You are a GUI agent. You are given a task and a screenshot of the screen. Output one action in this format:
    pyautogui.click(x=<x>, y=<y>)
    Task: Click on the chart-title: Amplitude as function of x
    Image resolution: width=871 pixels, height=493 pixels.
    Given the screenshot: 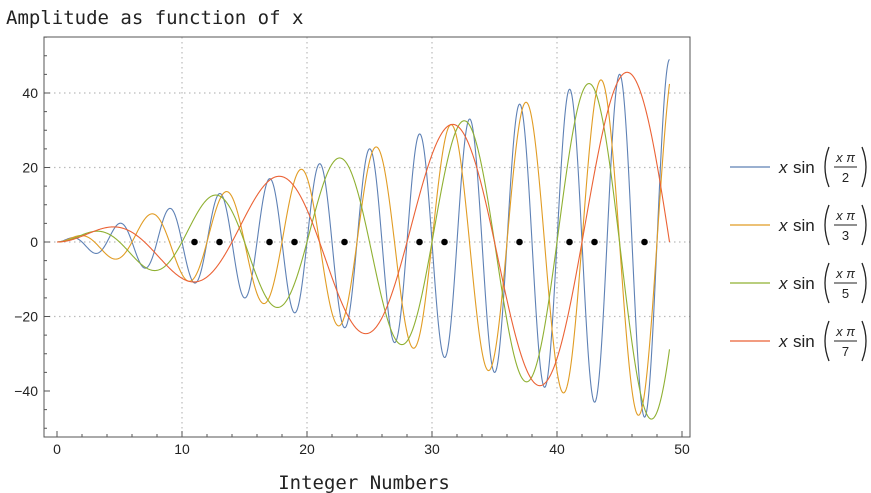 What is the action you would take?
    pyautogui.click(x=154, y=18)
    